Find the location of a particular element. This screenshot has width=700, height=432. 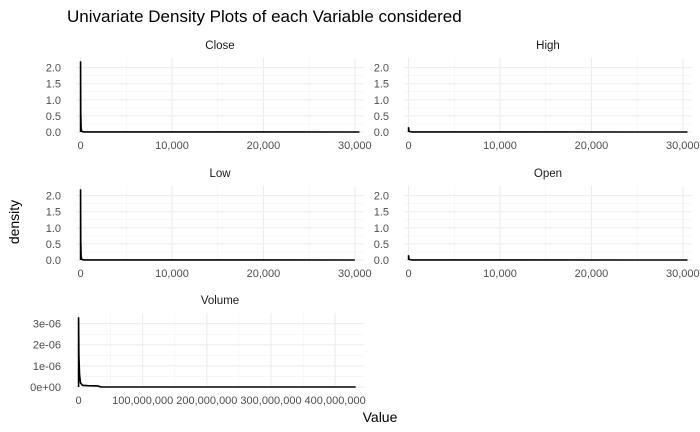

density-line-high is located at coordinates (547, 130).